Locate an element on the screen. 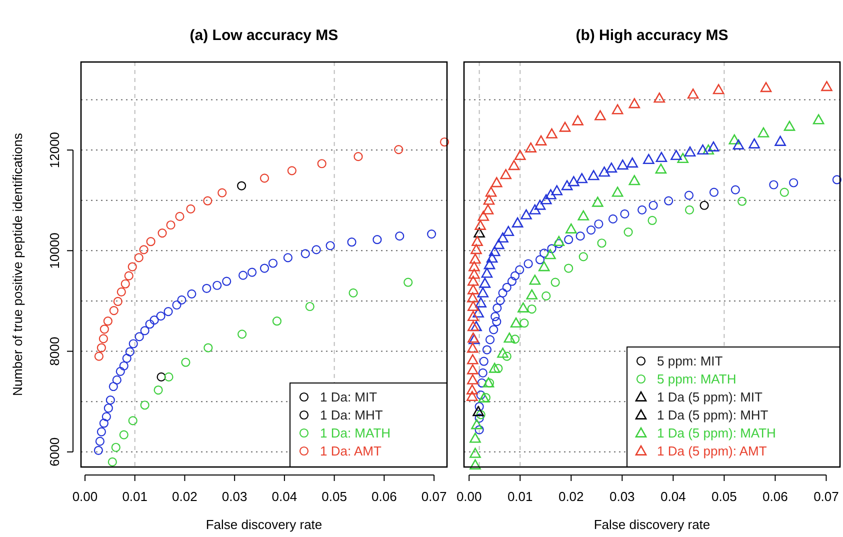 Image resolution: width=843 pixels, height=537 pixels. y-tick-label: 12000 is located at coordinates (54, 150).